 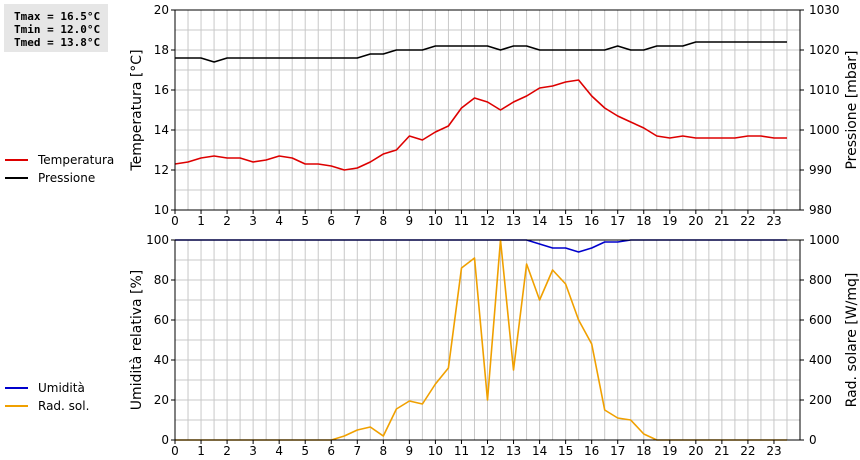 What do you see at coordinates (161, 320) in the screenshot?
I see `y-tick-label: 60` at bounding box center [161, 320].